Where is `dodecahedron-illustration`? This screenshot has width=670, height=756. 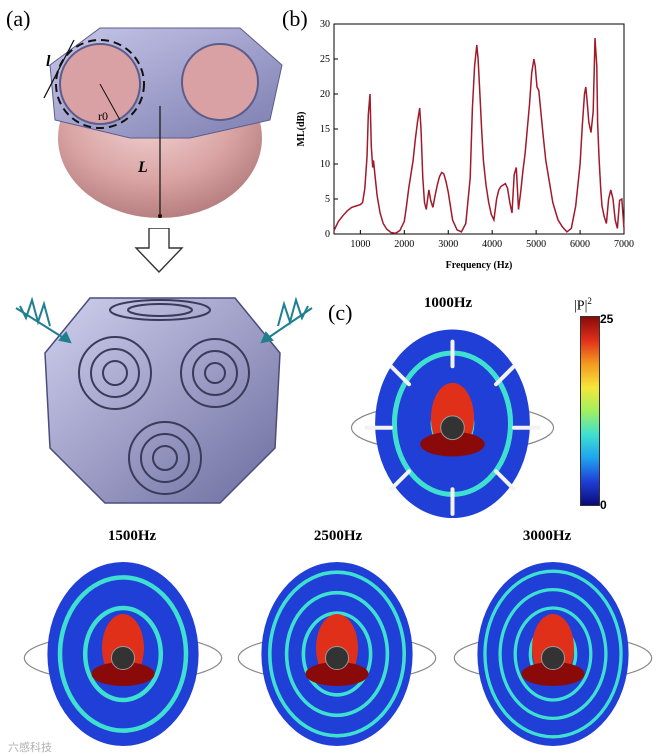 dodecahedron-illustration is located at coordinates (164, 400).